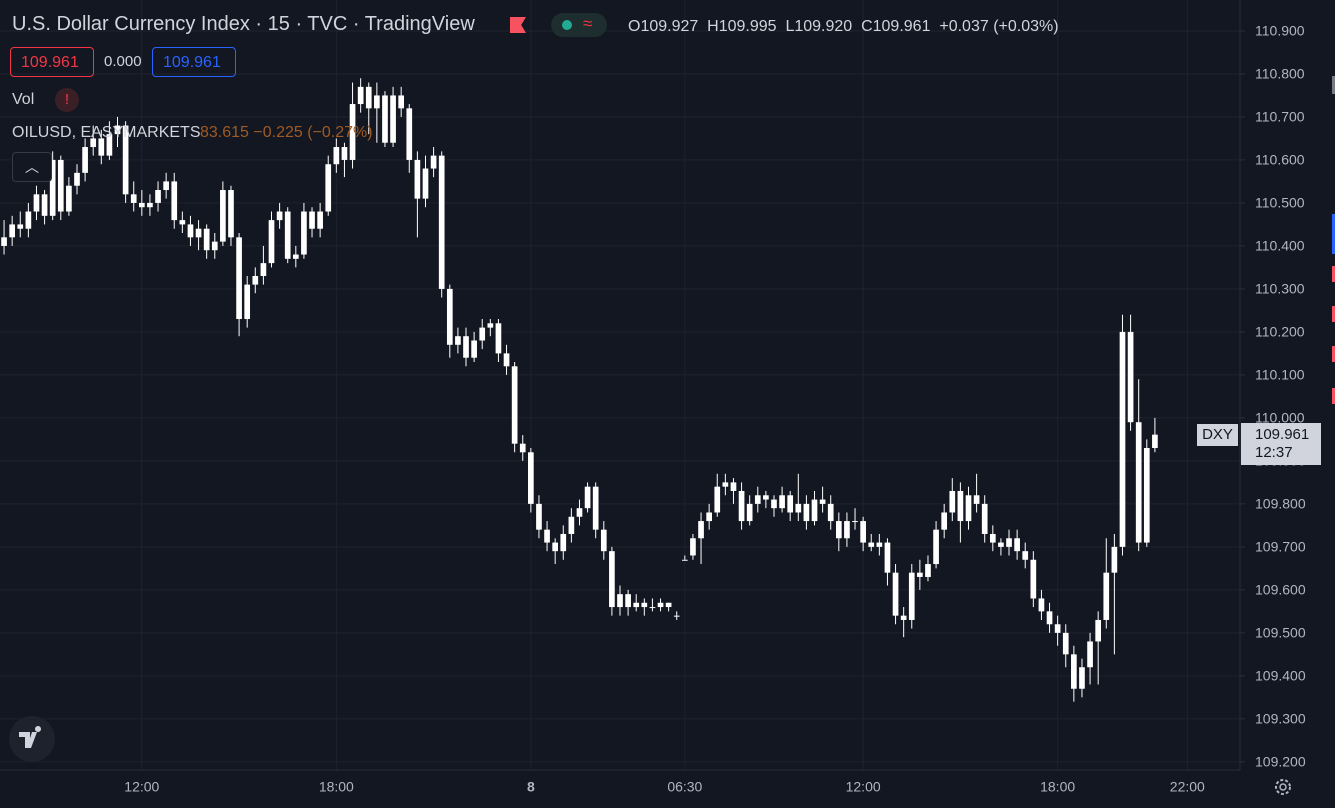 The width and height of the screenshot is (1335, 808). I want to click on settings-icon, so click(1283, 787).